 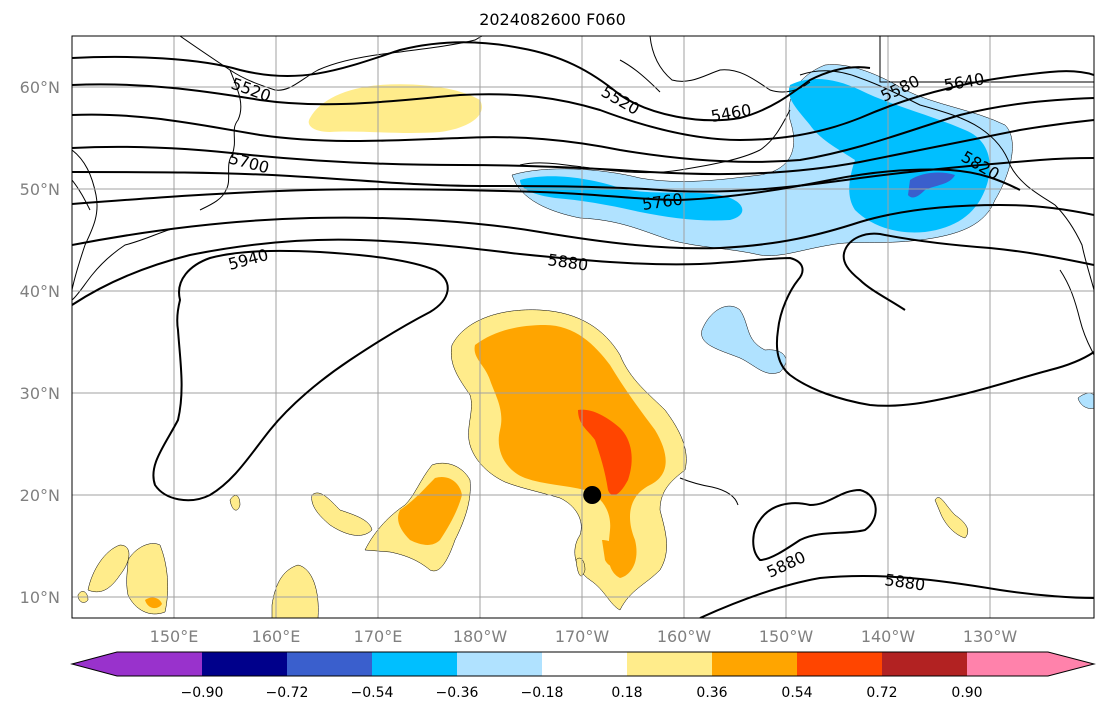 What do you see at coordinates (372, 693) in the screenshot?
I see `colorbar-tick-label: −0.54` at bounding box center [372, 693].